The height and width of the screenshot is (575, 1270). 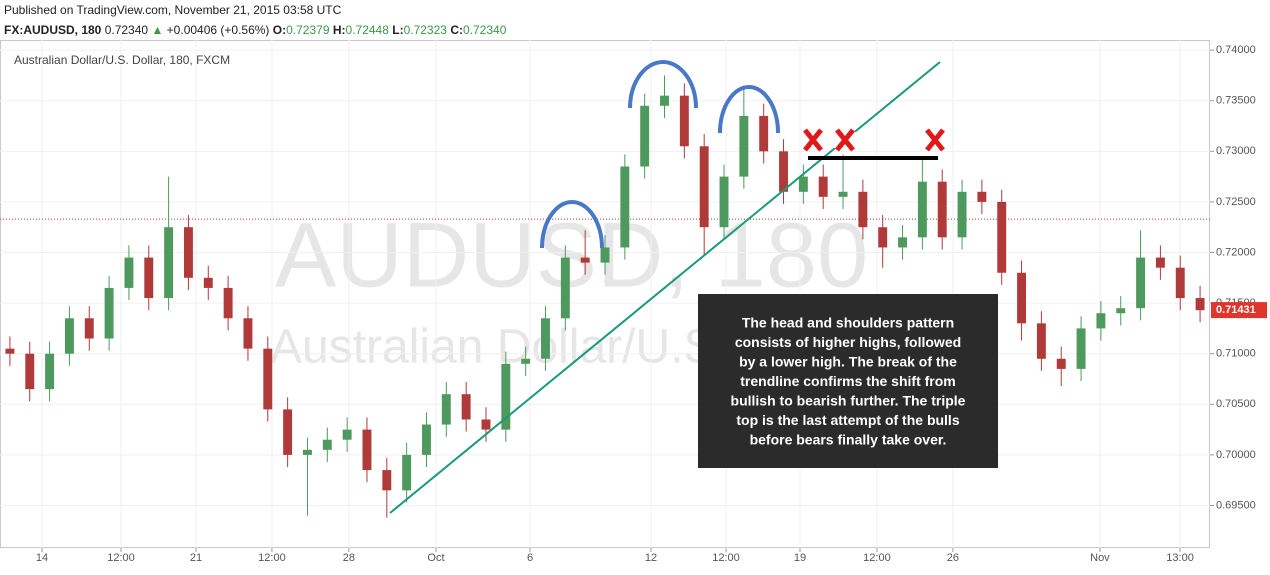 What do you see at coordinates (1100, 558) in the screenshot?
I see `x-tick-label: Nov` at bounding box center [1100, 558].